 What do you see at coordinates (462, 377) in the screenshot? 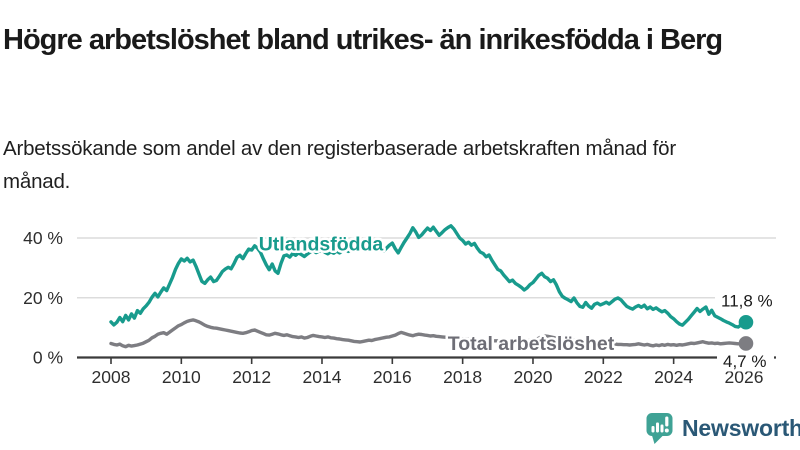
I see `x-axis-label: 2018` at bounding box center [462, 377].